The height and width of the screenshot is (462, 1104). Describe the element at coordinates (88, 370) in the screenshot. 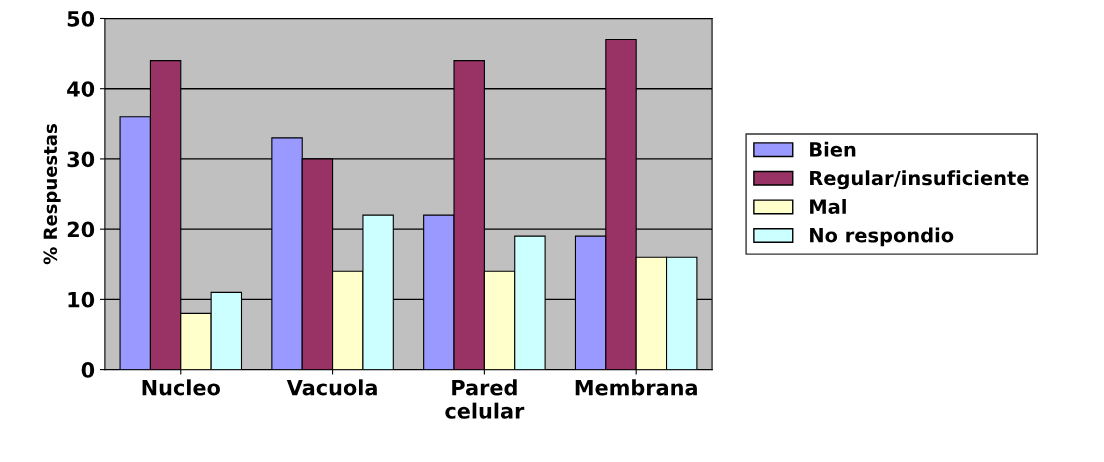

I see `y-tick-label: 0` at that location.